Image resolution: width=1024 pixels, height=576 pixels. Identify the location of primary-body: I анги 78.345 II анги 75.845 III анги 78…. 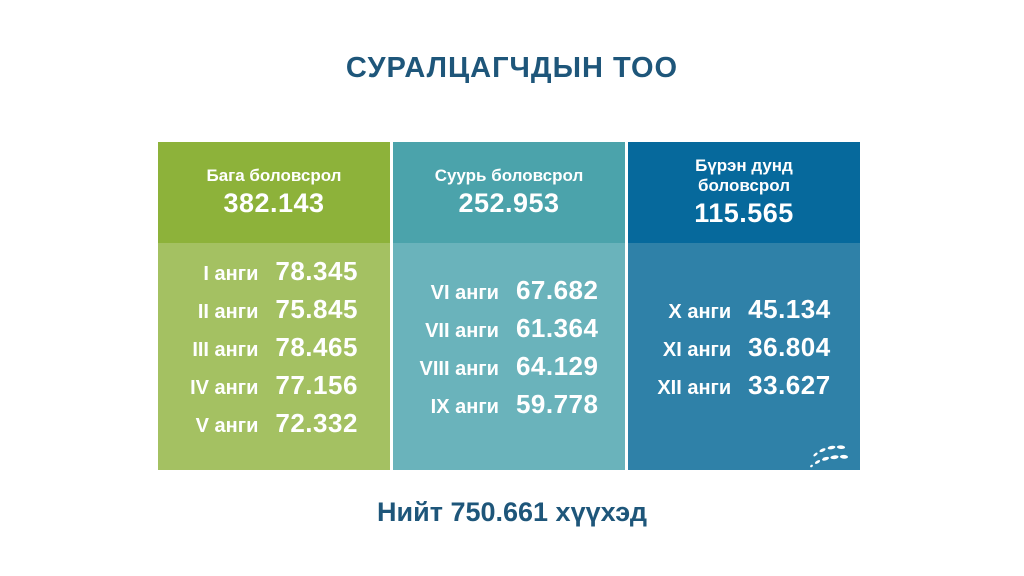
(274, 356).